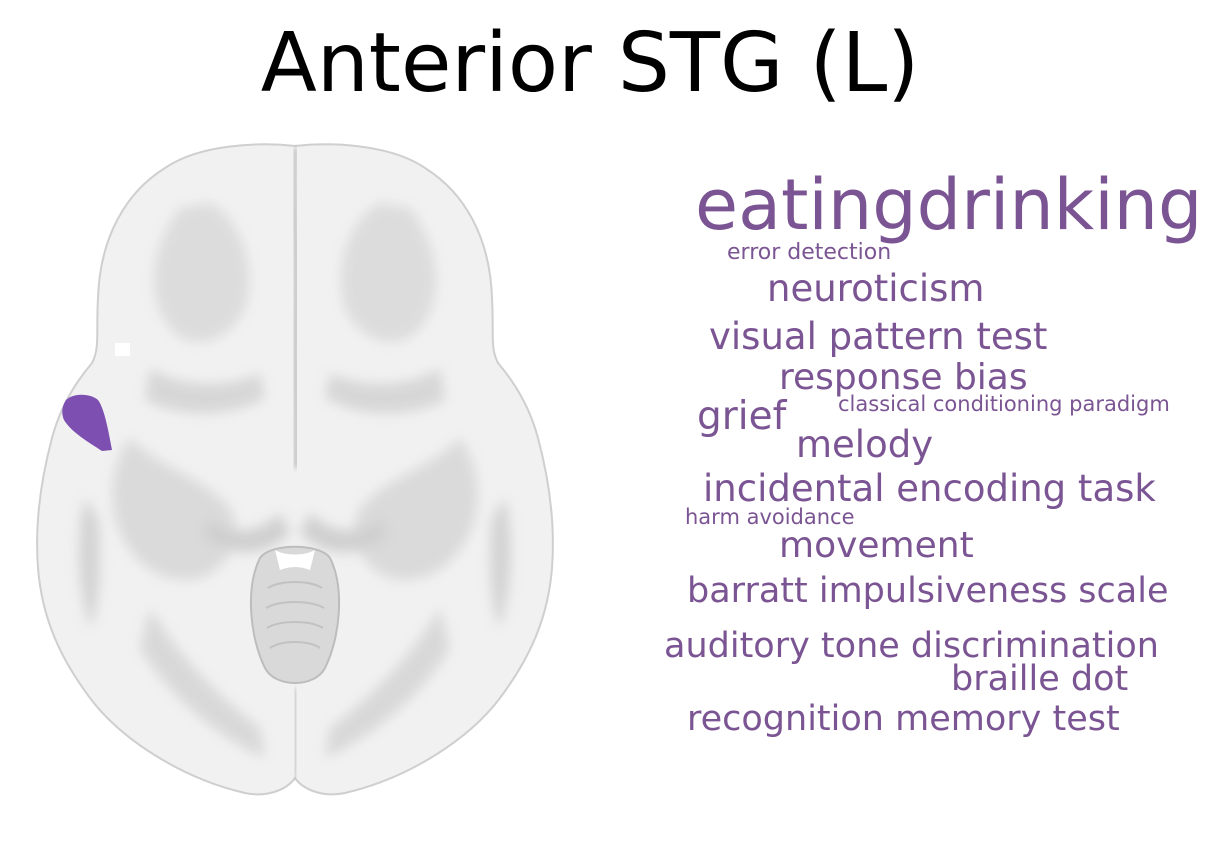 The height and width of the screenshot is (850, 1215). What do you see at coordinates (295, 614) in the screenshot?
I see `brainstem-region` at bounding box center [295, 614].